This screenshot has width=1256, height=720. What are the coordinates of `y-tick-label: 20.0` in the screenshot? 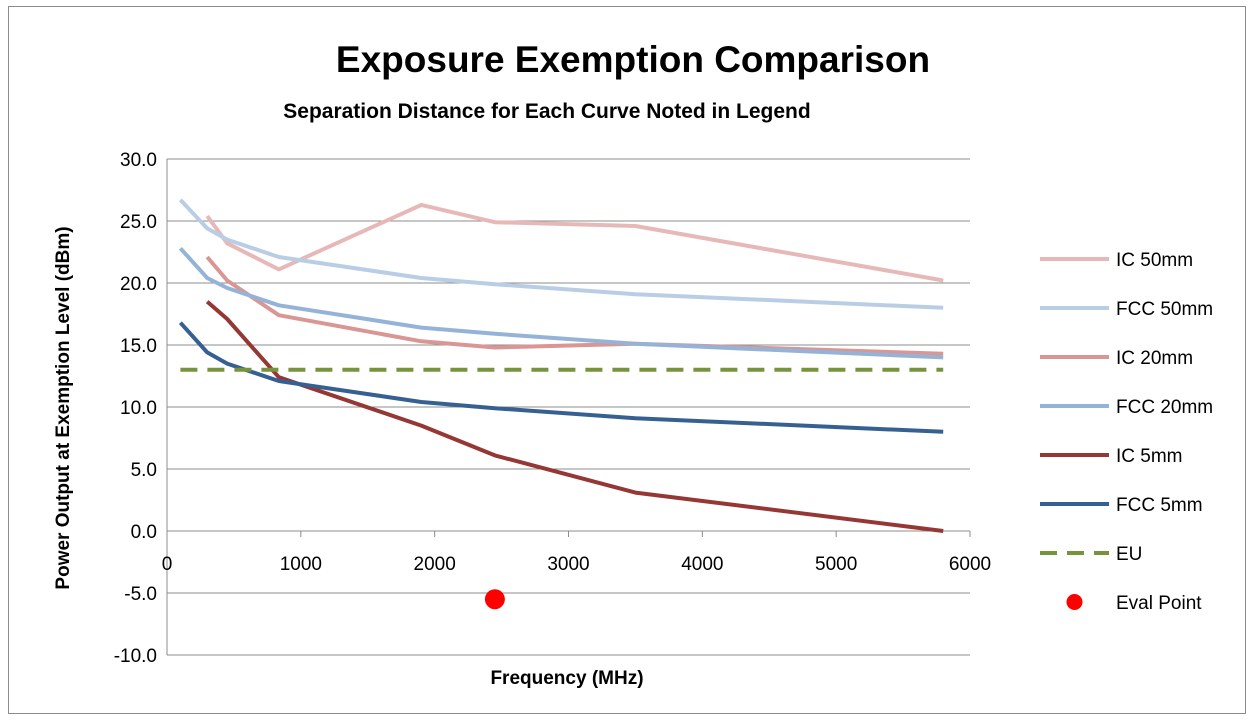 It's located at (138, 284).